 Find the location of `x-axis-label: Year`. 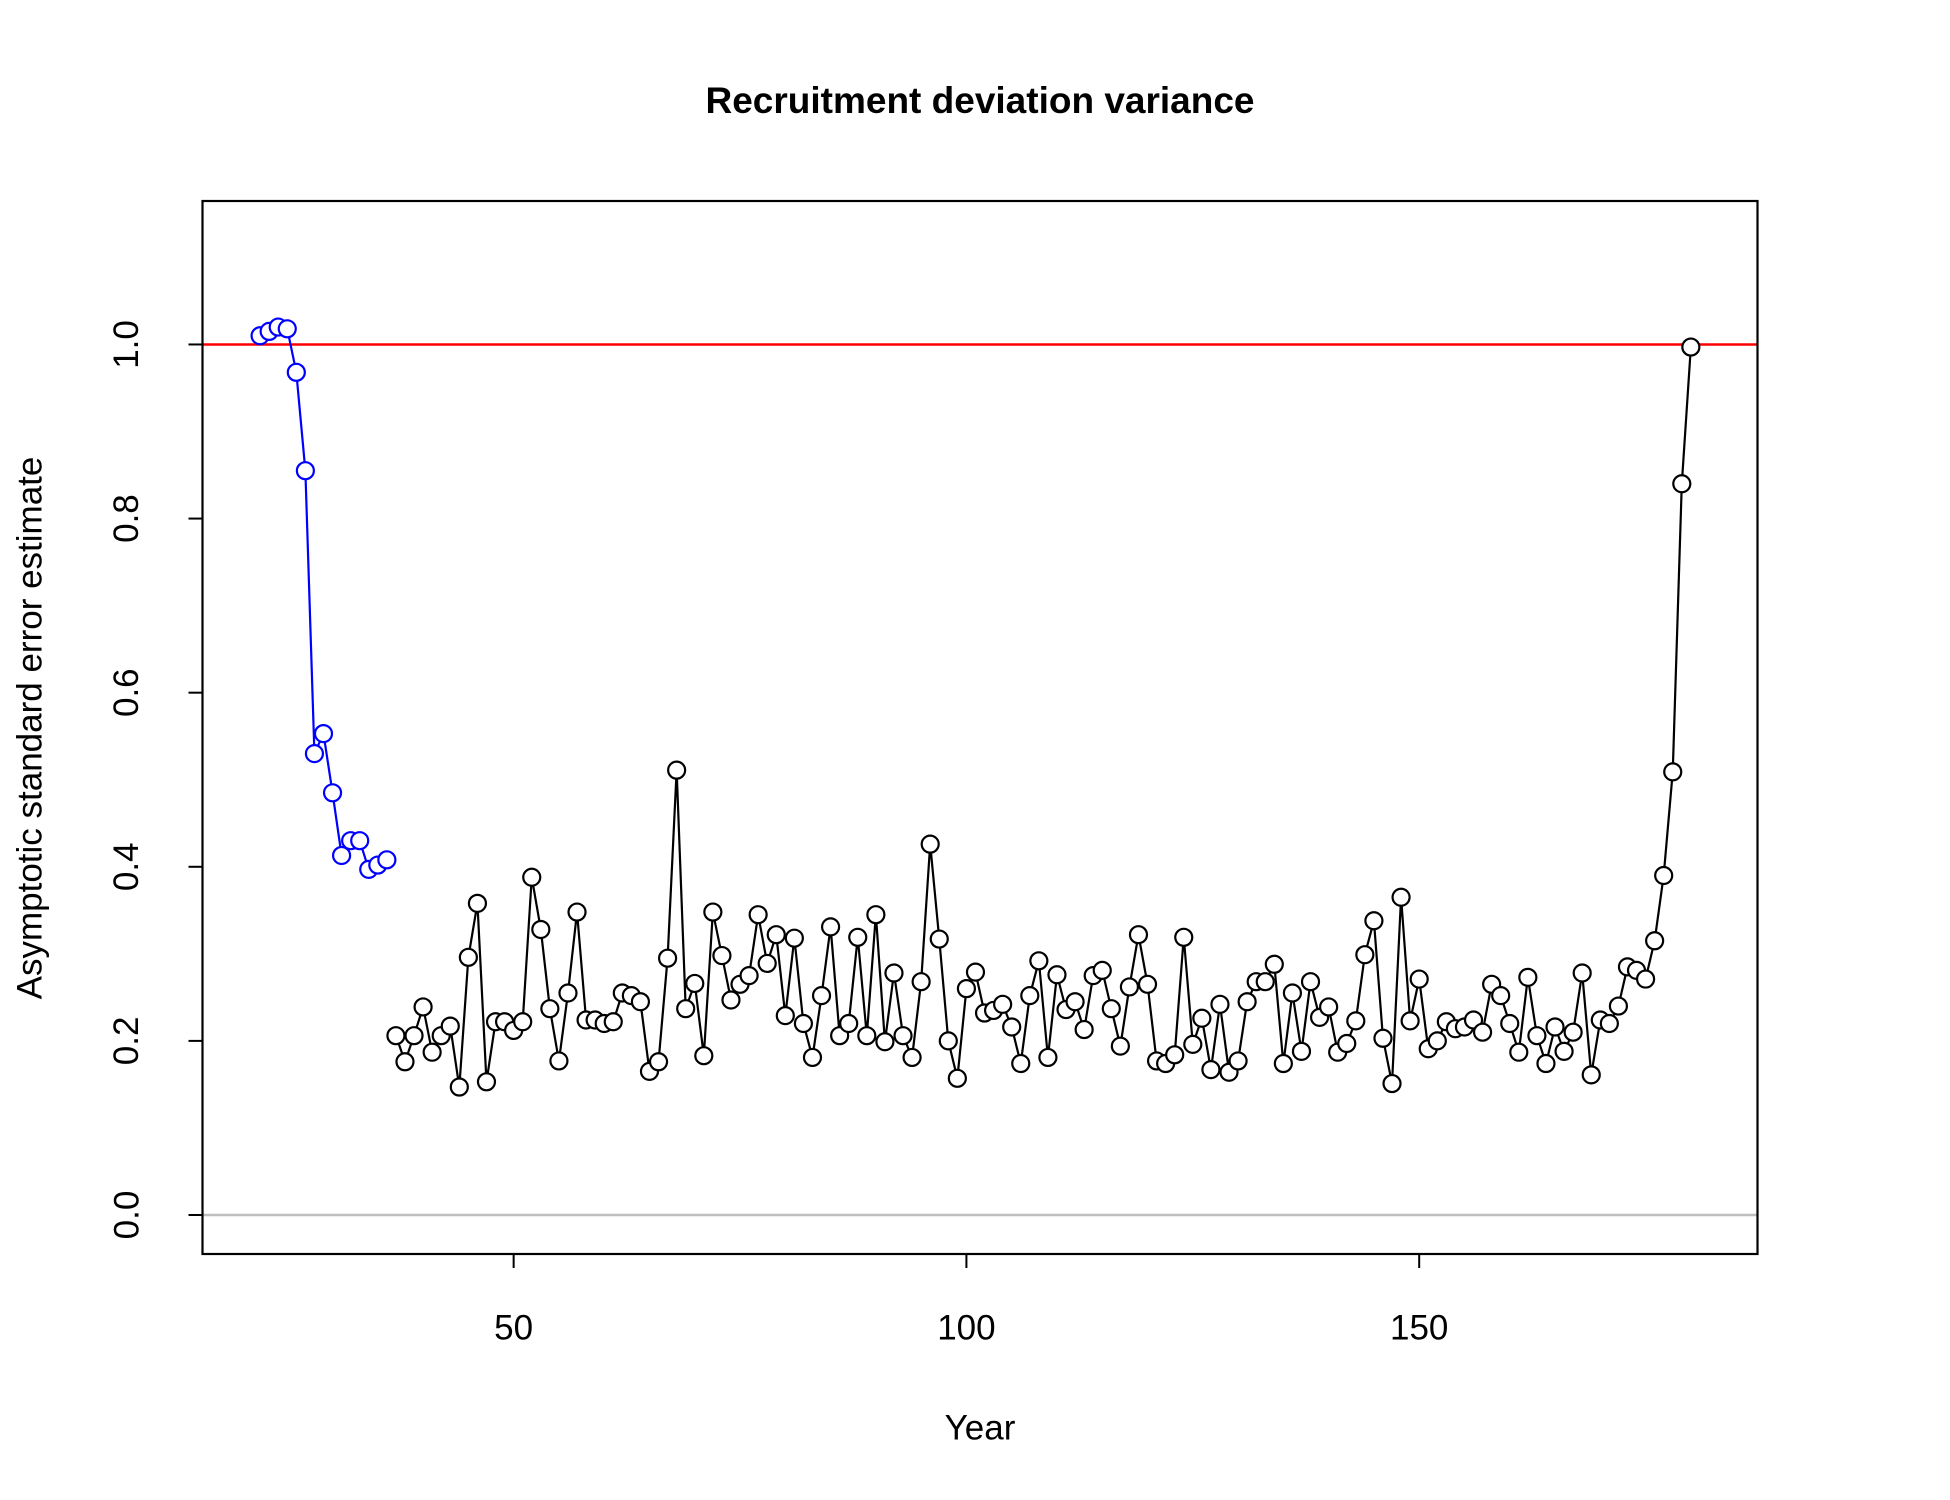

x-axis-label: Year is located at coordinates (980, 1427).